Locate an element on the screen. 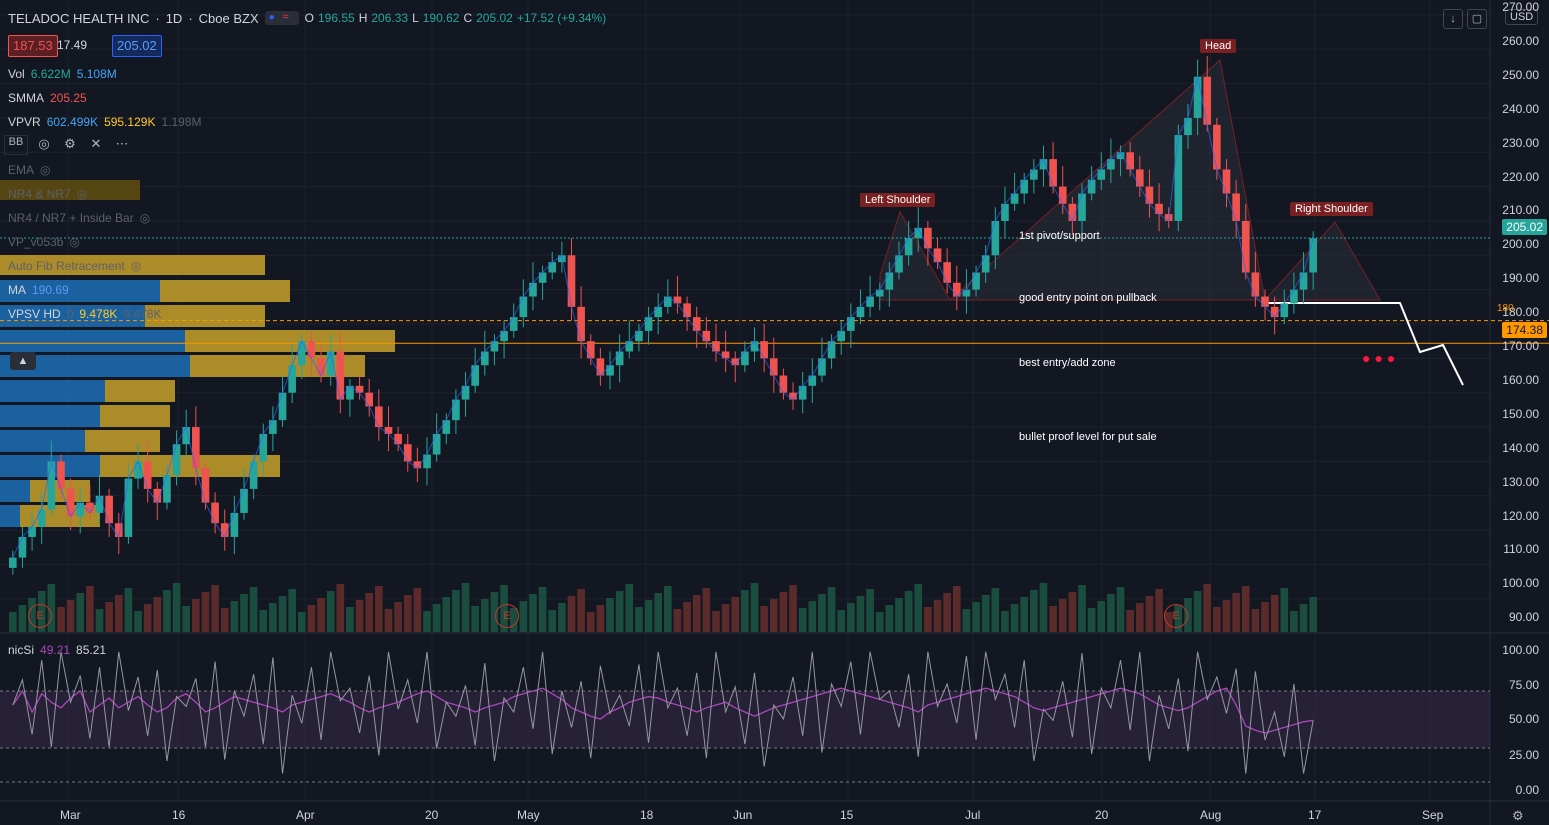 This screenshot has width=1549, height=825. stochastic-line is located at coordinates (663, 712).